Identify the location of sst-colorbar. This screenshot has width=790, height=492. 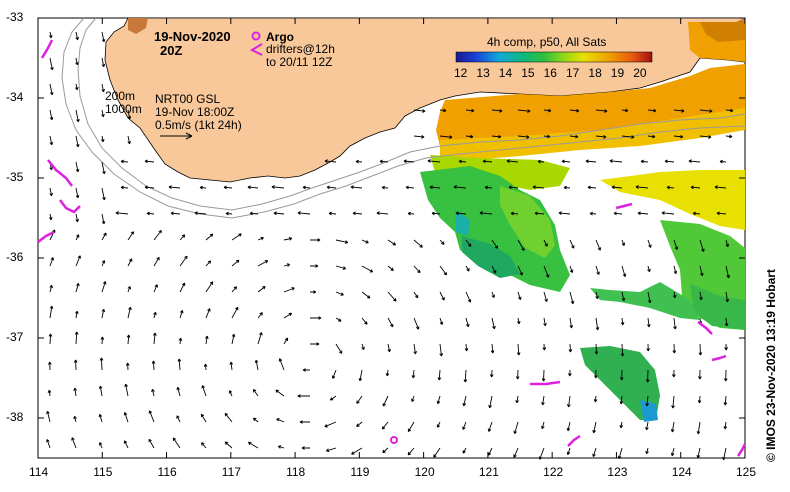
(554, 57).